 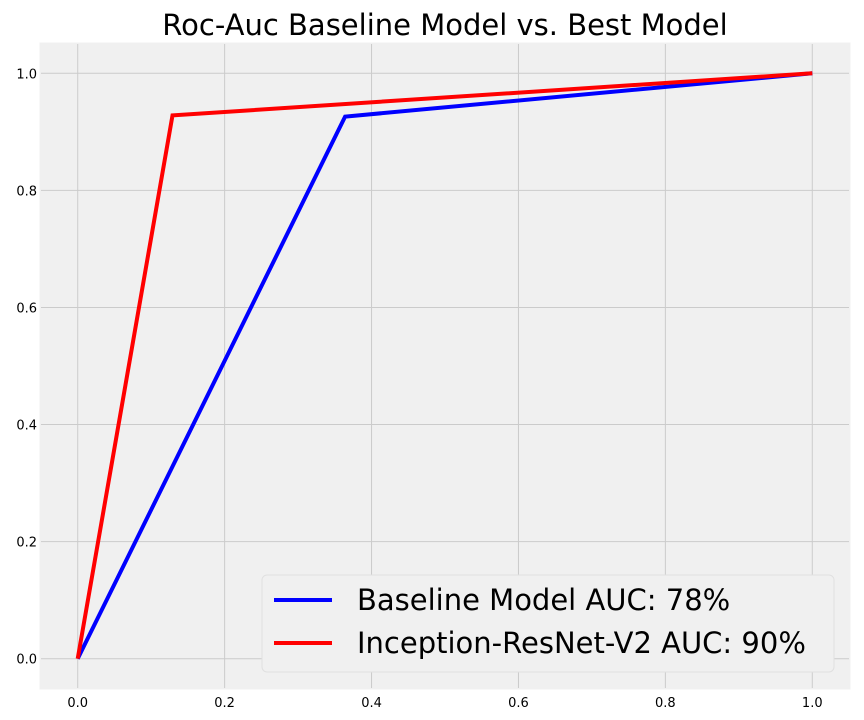 I want to click on x-tick-label: 1.0, so click(x=812, y=703).